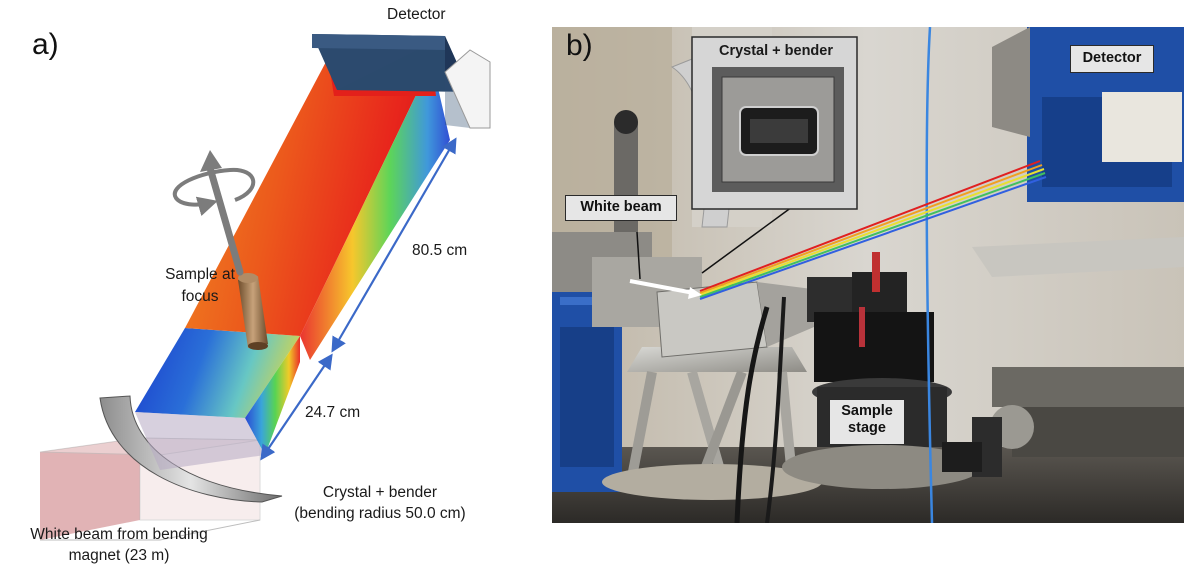  What do you see at coordinates (333, 412) in the screenshot?
I see `distance-label-lower: 24.7 cm` at bounding box center [333, 412].